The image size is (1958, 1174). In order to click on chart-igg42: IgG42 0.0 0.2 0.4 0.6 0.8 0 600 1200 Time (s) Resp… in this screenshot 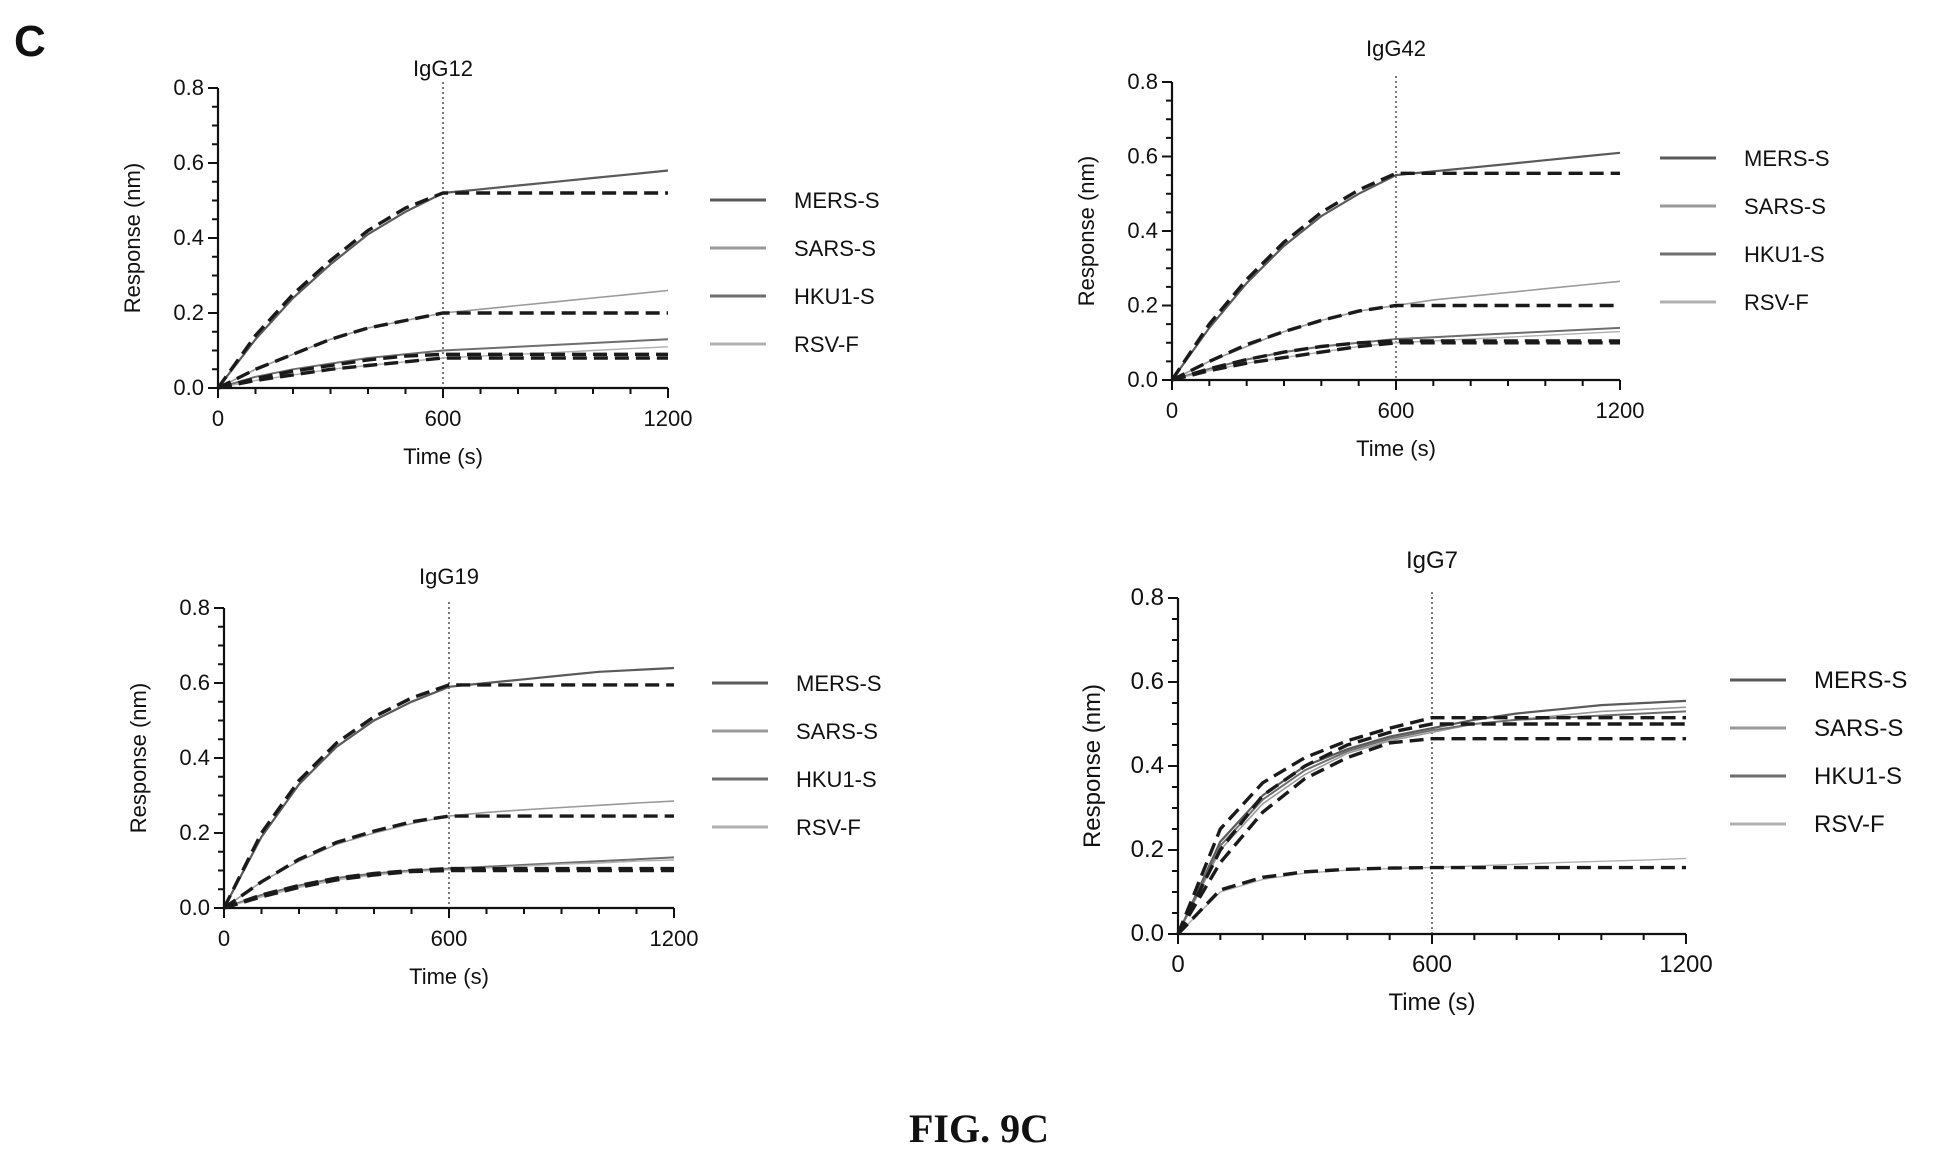, I will do `click(1452, 248)`.